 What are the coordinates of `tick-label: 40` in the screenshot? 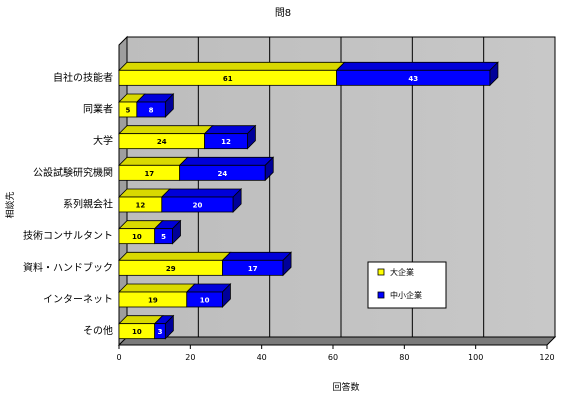 It's located at (262, 357).